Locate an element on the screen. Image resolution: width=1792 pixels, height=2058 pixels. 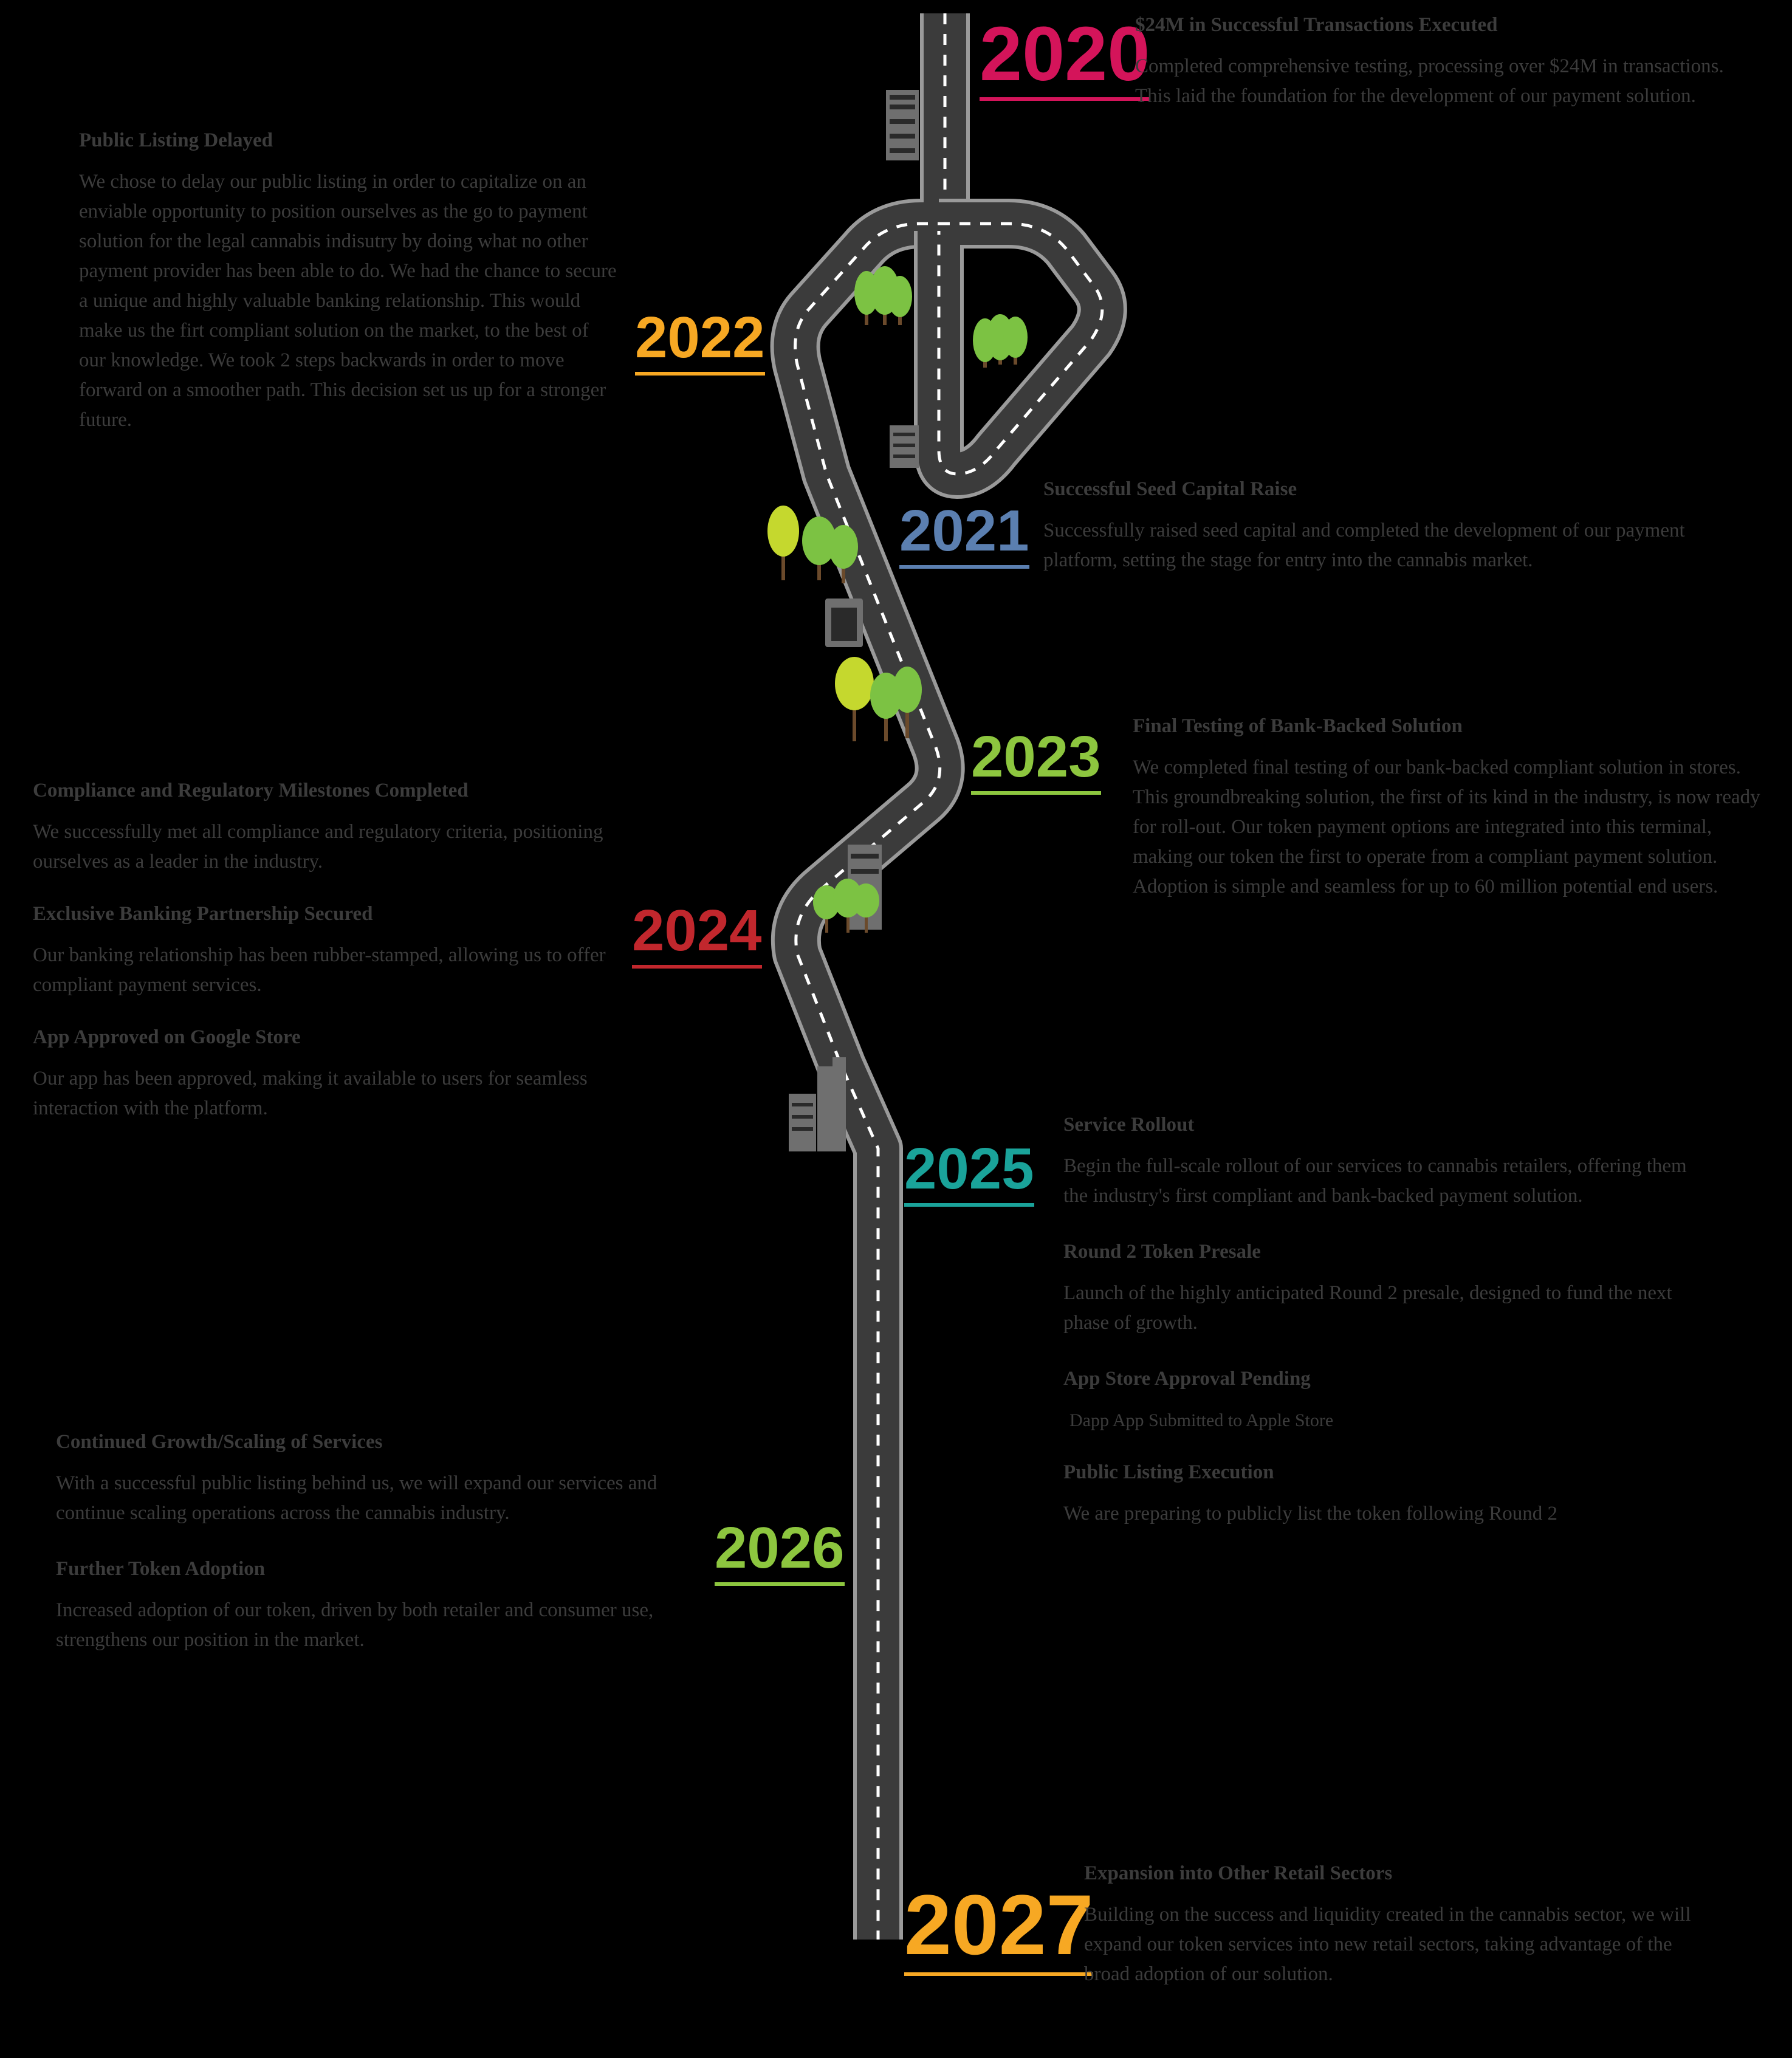
milestone-heading: $24M in Successful Transactions Executed is located at coordinates (1316, 25).